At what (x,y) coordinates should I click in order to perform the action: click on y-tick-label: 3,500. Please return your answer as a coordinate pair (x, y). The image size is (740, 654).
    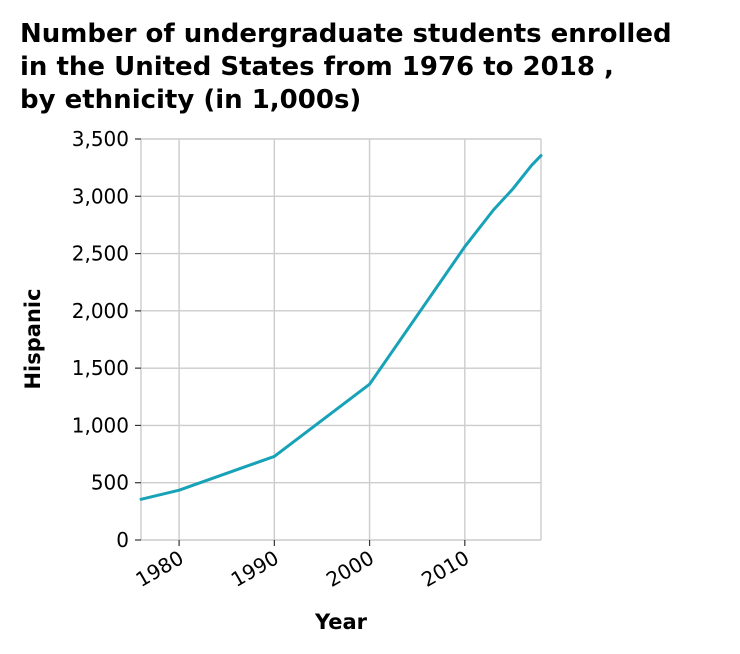
    Looking at the image, I should click on (100, 139).